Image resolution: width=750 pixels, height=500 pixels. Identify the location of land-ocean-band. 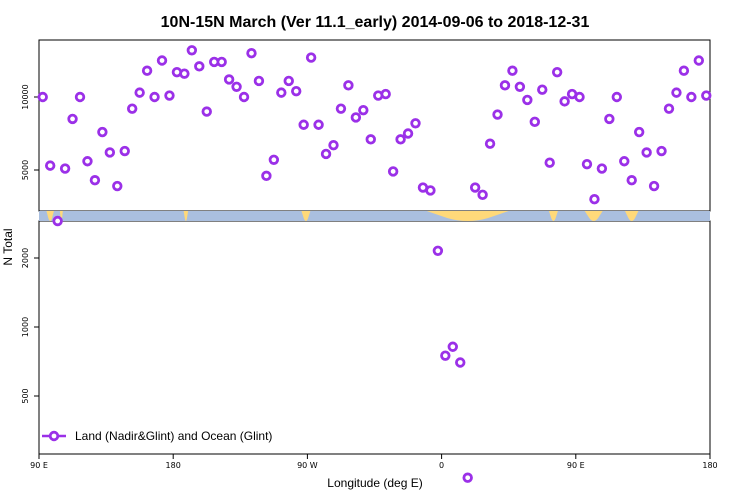
(374, 216).